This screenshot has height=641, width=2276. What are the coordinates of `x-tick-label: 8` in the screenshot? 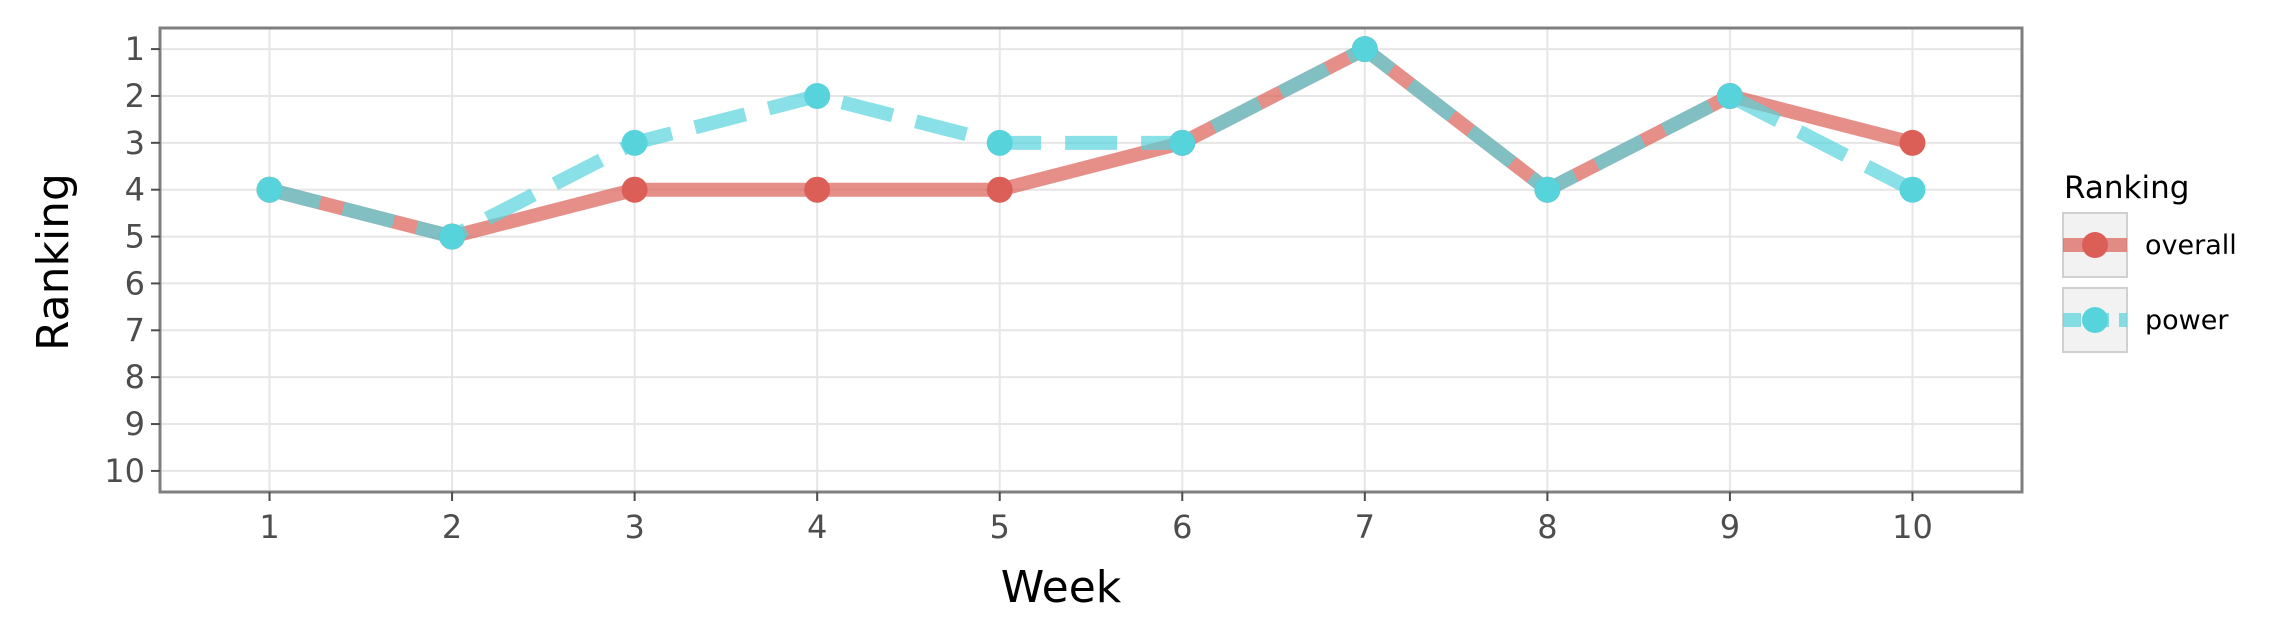 It's located at (1547, 527).